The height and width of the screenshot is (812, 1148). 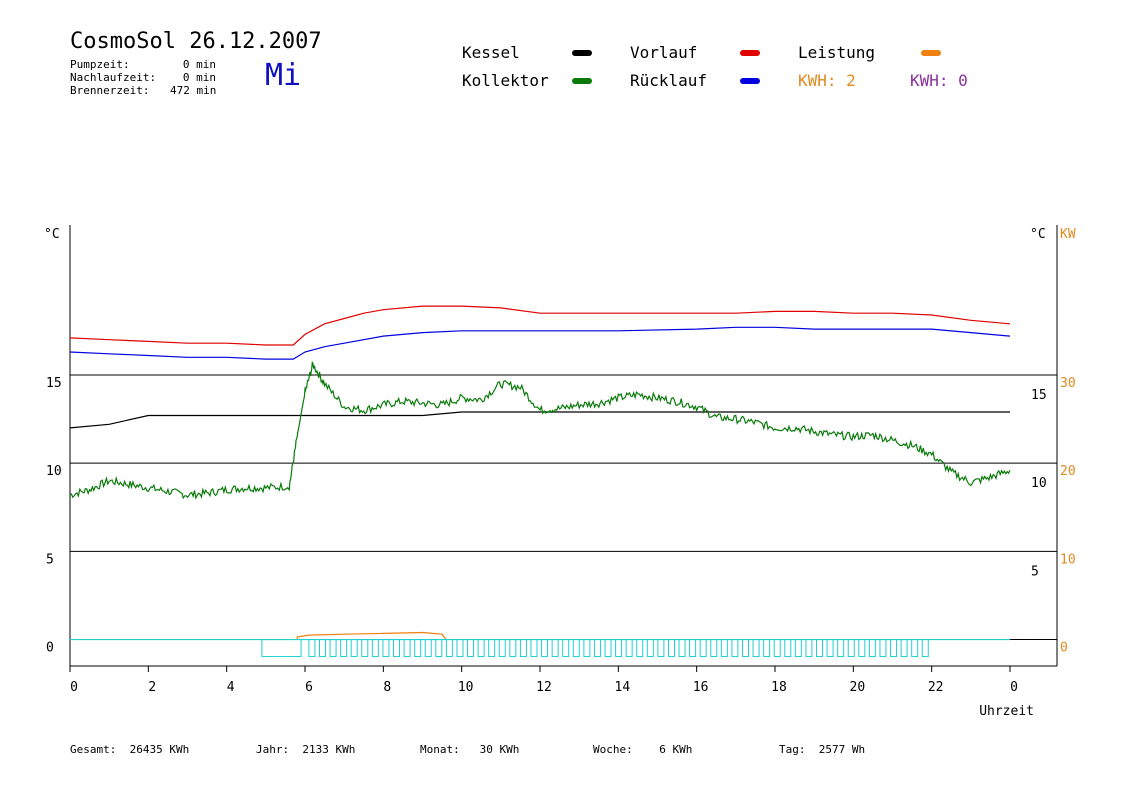 What do you see at coordinates (309, 687) in the screenshot?
I see `x-tick-label-3: 6` at bounding box center [309, 687].